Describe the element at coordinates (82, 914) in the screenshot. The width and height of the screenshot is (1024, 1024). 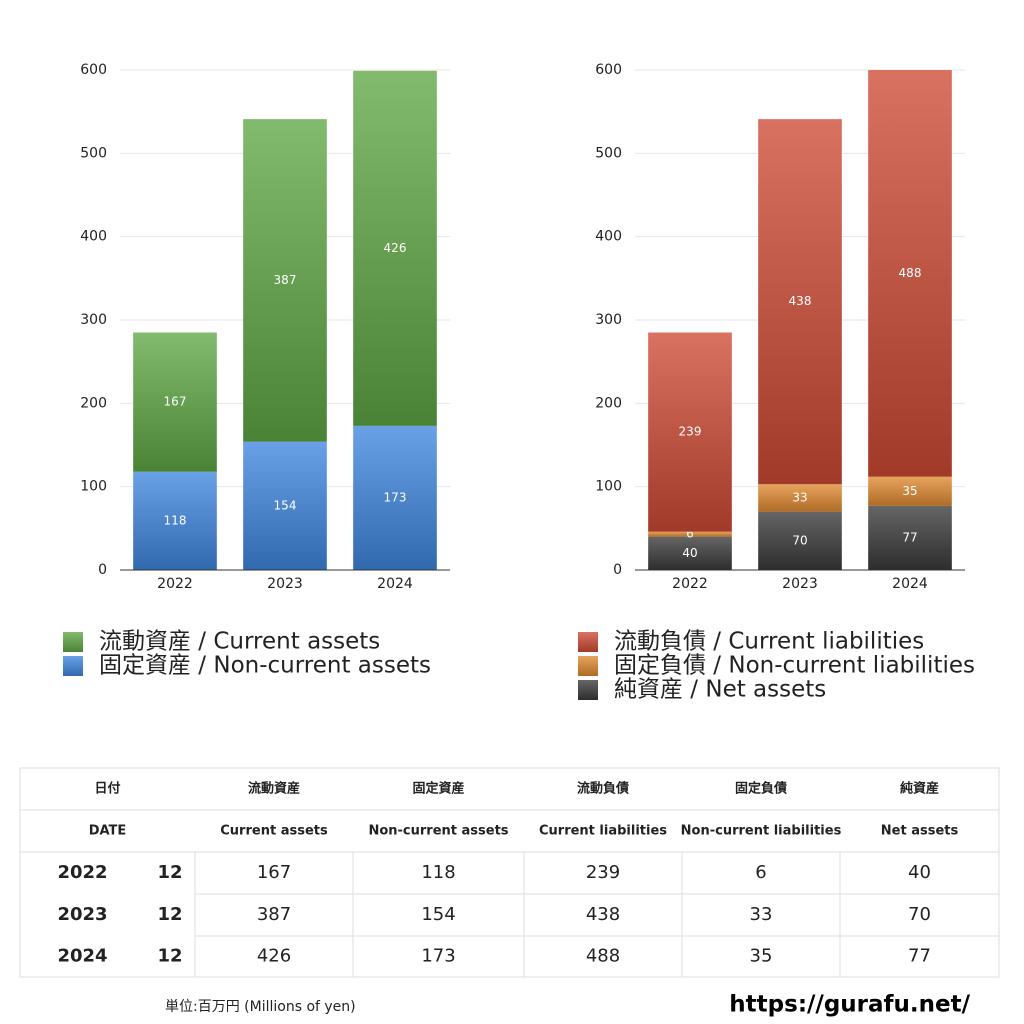
I see `table-cell: 2023` at that location.